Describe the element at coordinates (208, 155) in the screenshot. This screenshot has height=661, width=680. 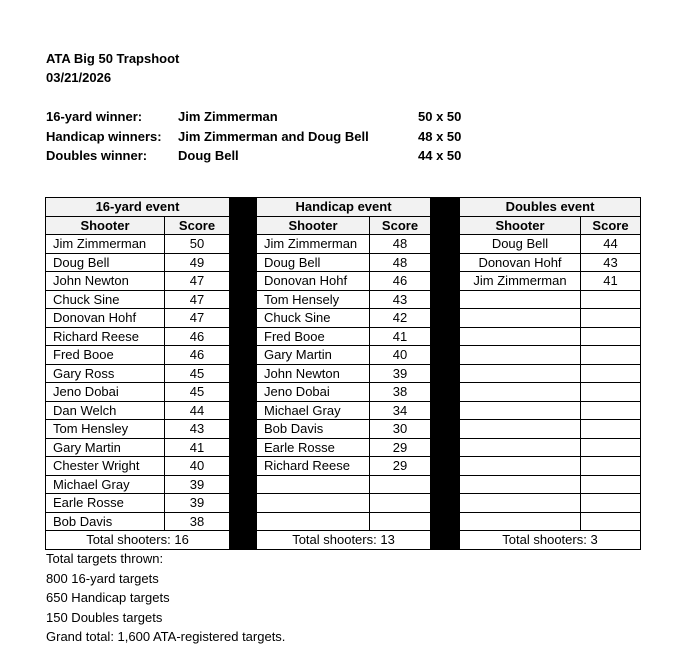
I see `winner-name: Doug Bell` at that location.